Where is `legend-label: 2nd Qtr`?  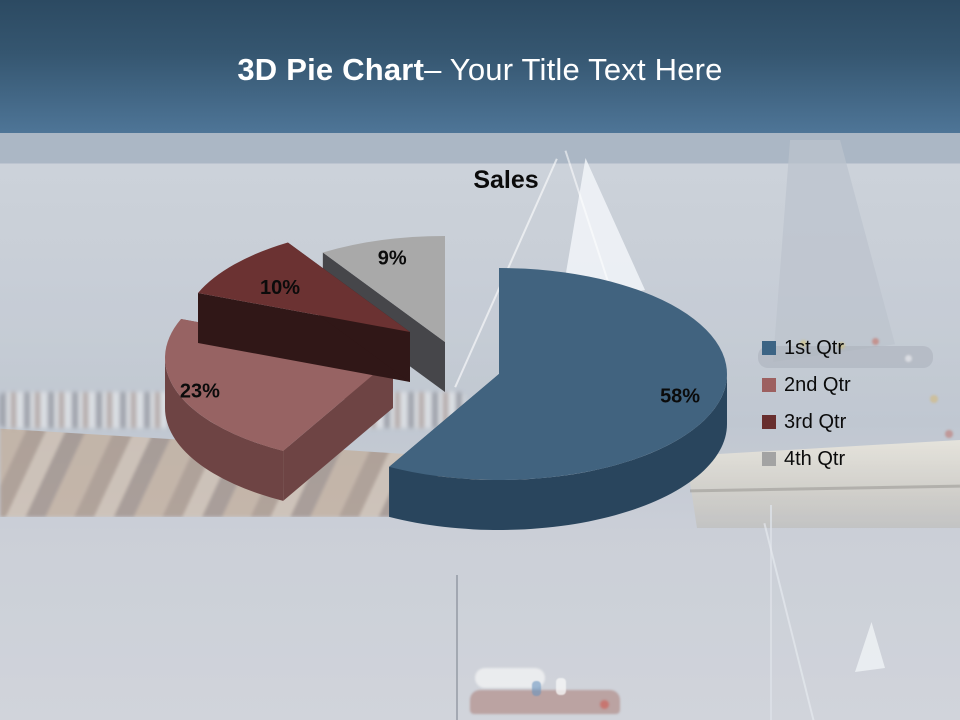
legend-label: 2nd Qtr is located at coordinates (817, 384).